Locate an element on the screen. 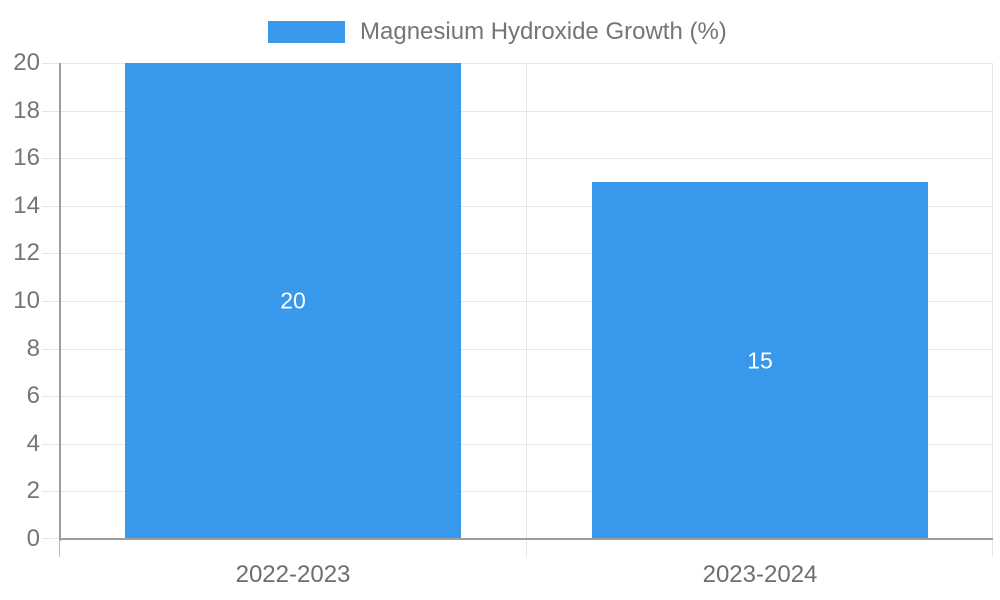 This screenshot has height=600, width=1000. y-tick-label: 20 is located at coordinates (26, 62).